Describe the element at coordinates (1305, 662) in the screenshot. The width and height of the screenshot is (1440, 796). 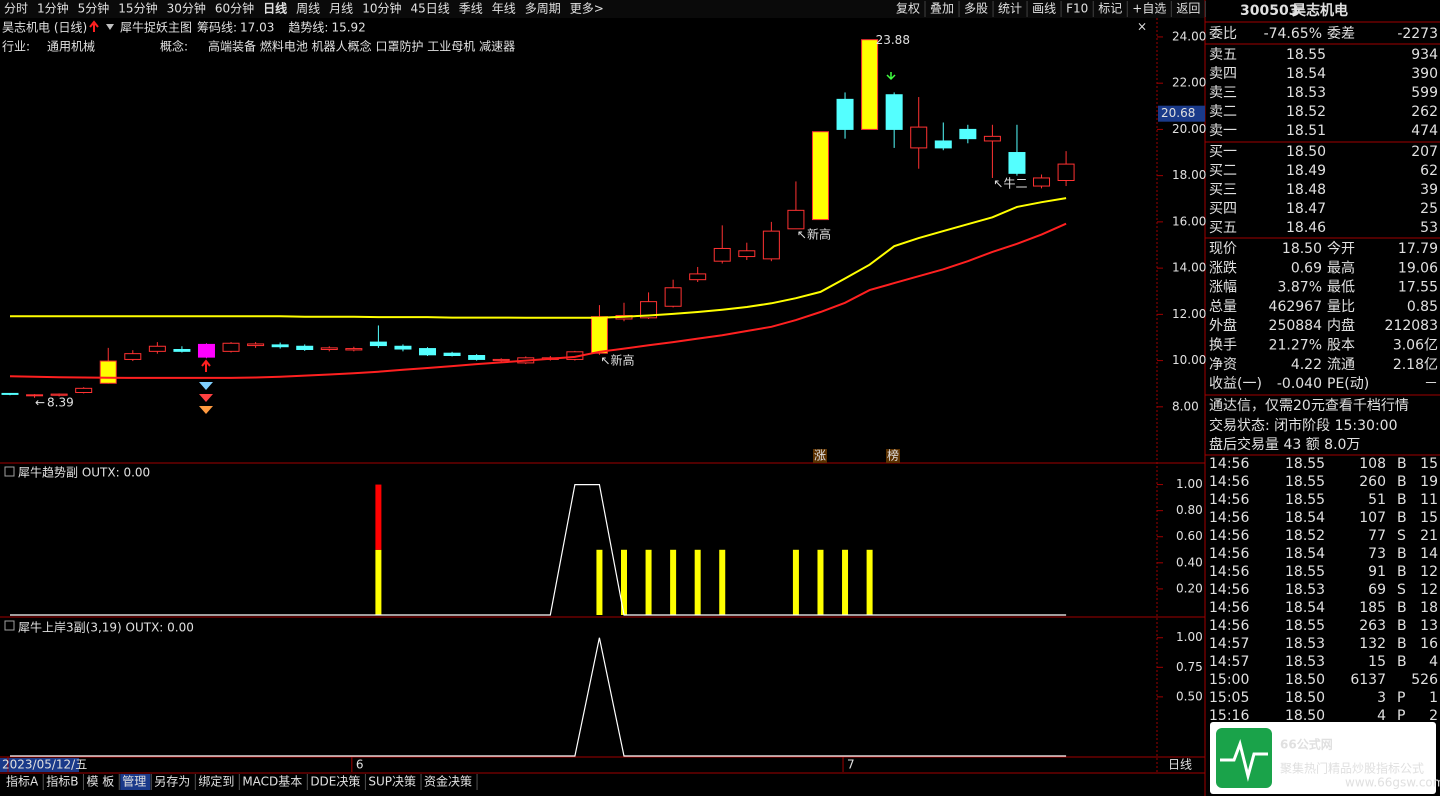
I see `tick-price: 18.53` at that location.